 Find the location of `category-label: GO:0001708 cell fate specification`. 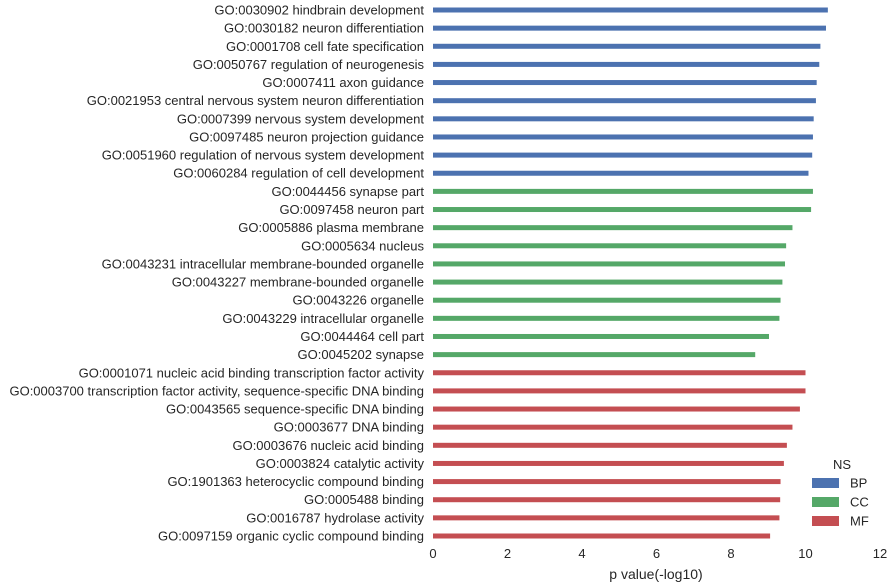

category-label: GO:0001708 cell fate specification is located at coordinates (325, 46).